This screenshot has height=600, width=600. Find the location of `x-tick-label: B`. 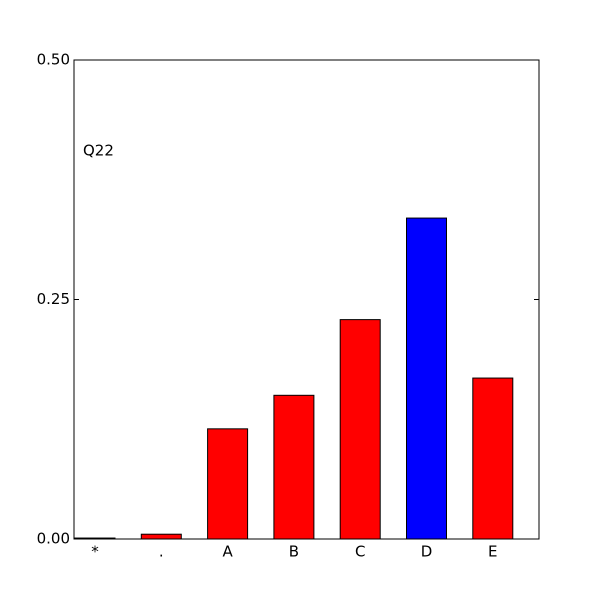

x-tick-label: B is located at coordinates (294, 552).